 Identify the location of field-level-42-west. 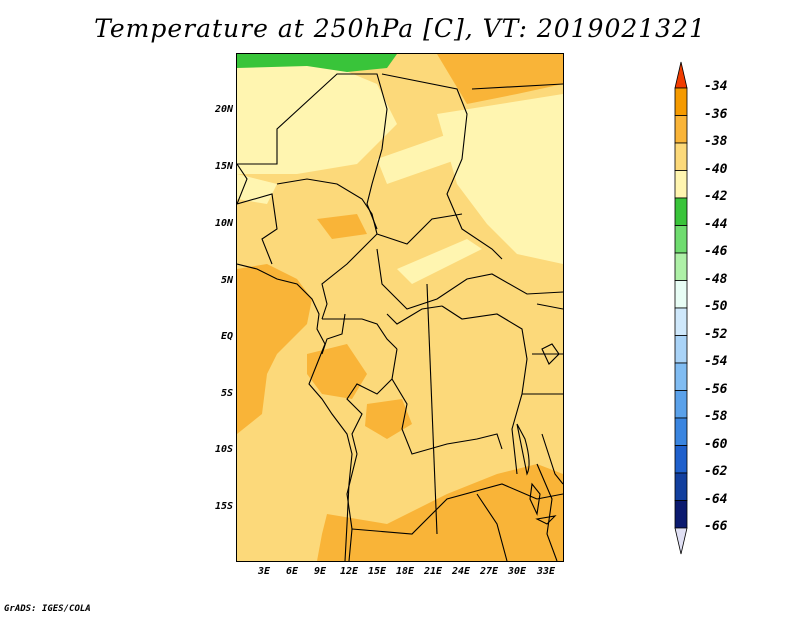
(257, 189).